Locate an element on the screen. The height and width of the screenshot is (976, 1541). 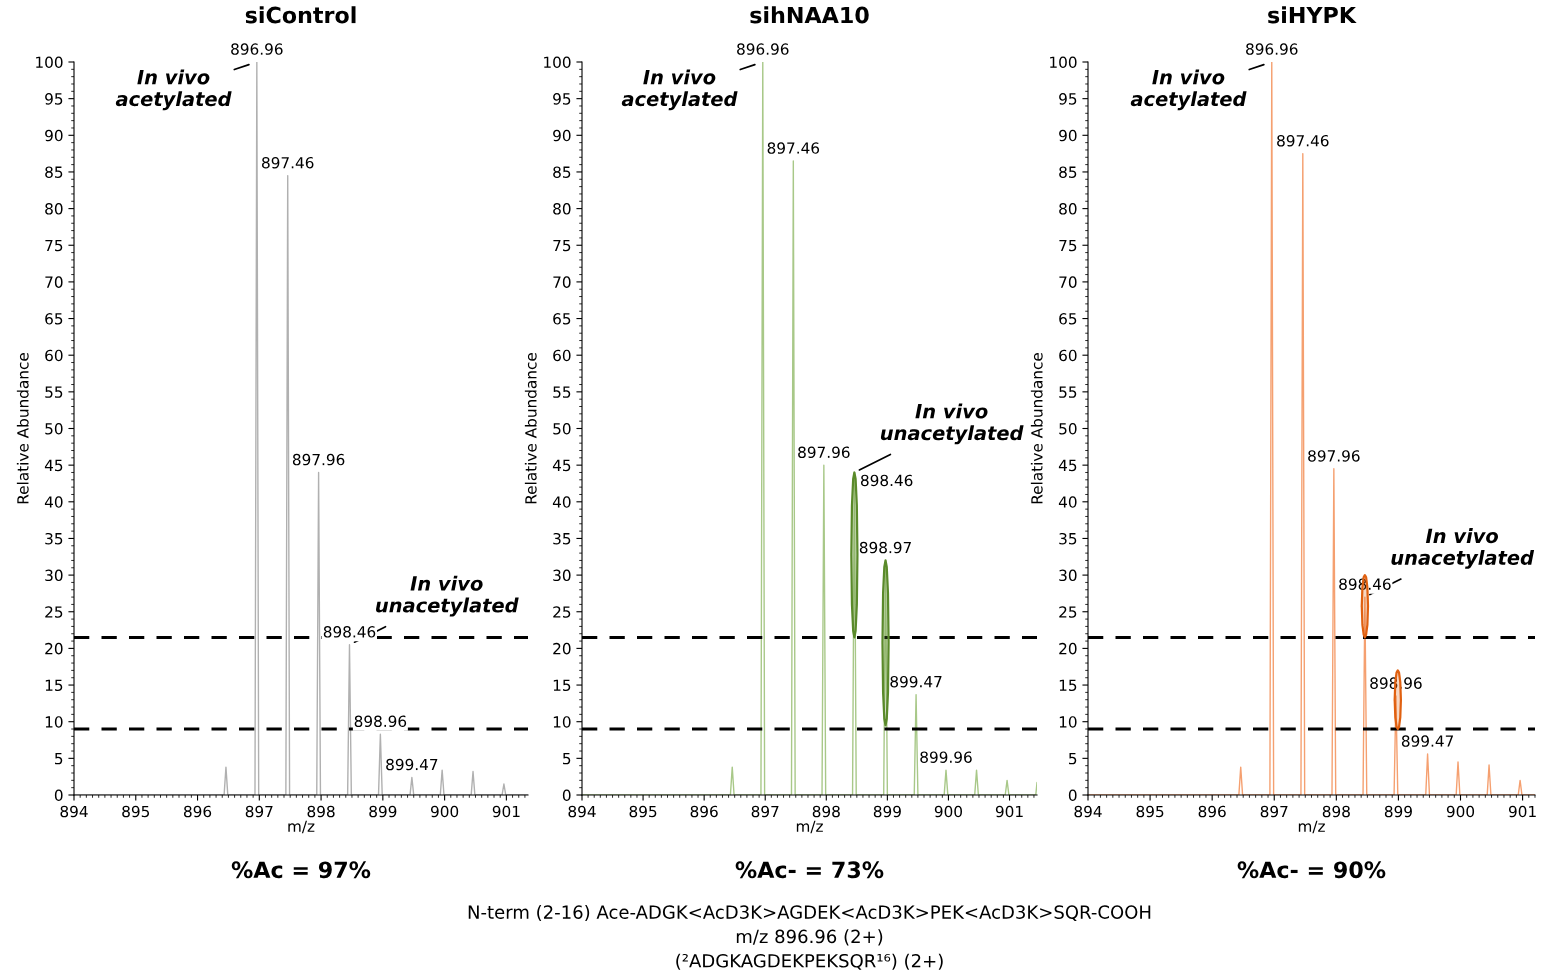
text: N-term (2-16) Ace-ADGK<AcD3K>AGDEK<AcD3K>PEK<AcD3K>SQR-COOH m/z 896.96 (2+) (²ADGKAGDEKPEKSQR¹⁶) (2+) is located at coordinates (809, 937).